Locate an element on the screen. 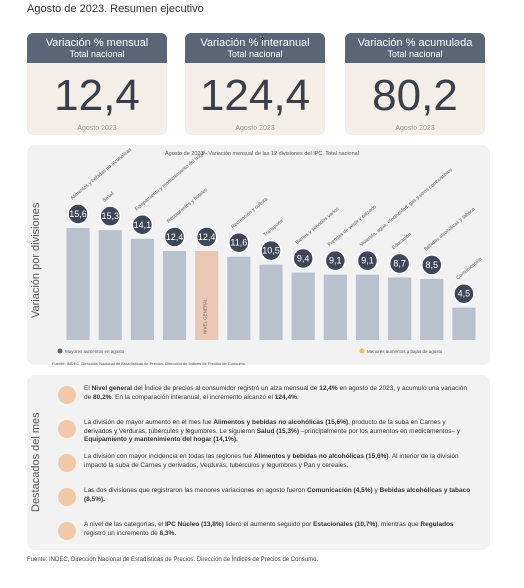 The image size is (524, 588). text-segment: registró un incremento de is located at coordinates (122, 533).